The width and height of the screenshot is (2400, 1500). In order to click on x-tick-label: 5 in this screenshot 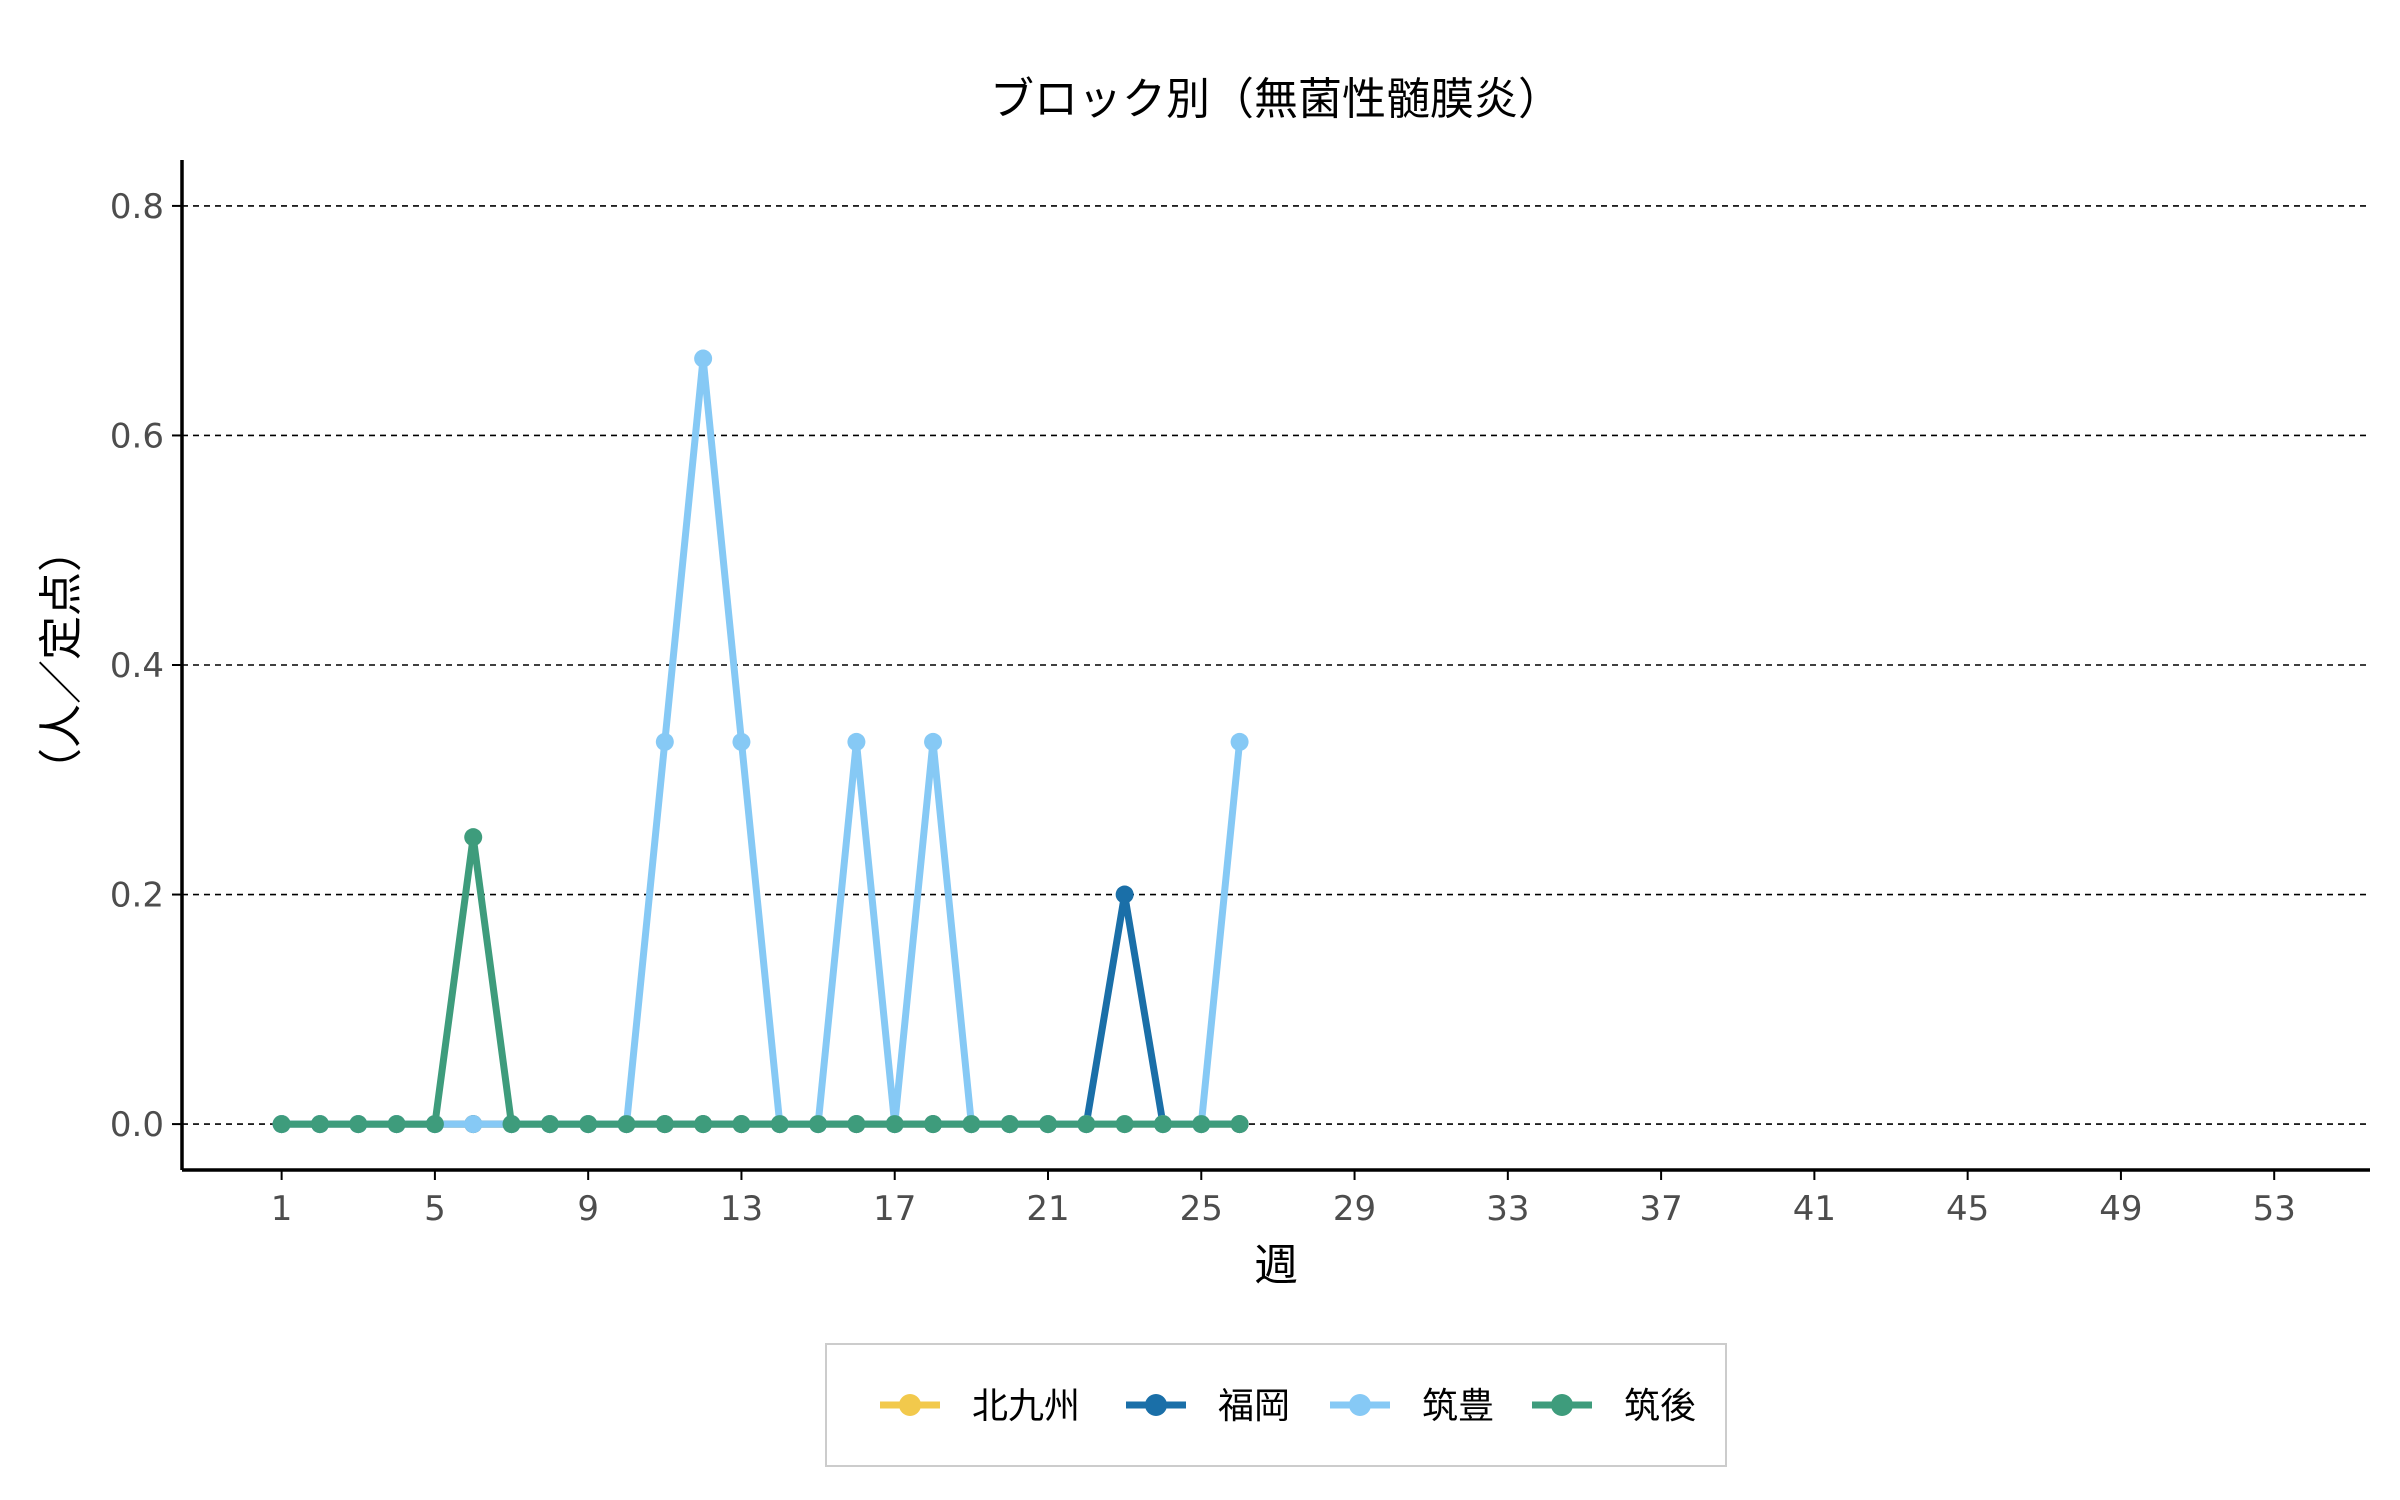, I will do `click(435, 1209)`.